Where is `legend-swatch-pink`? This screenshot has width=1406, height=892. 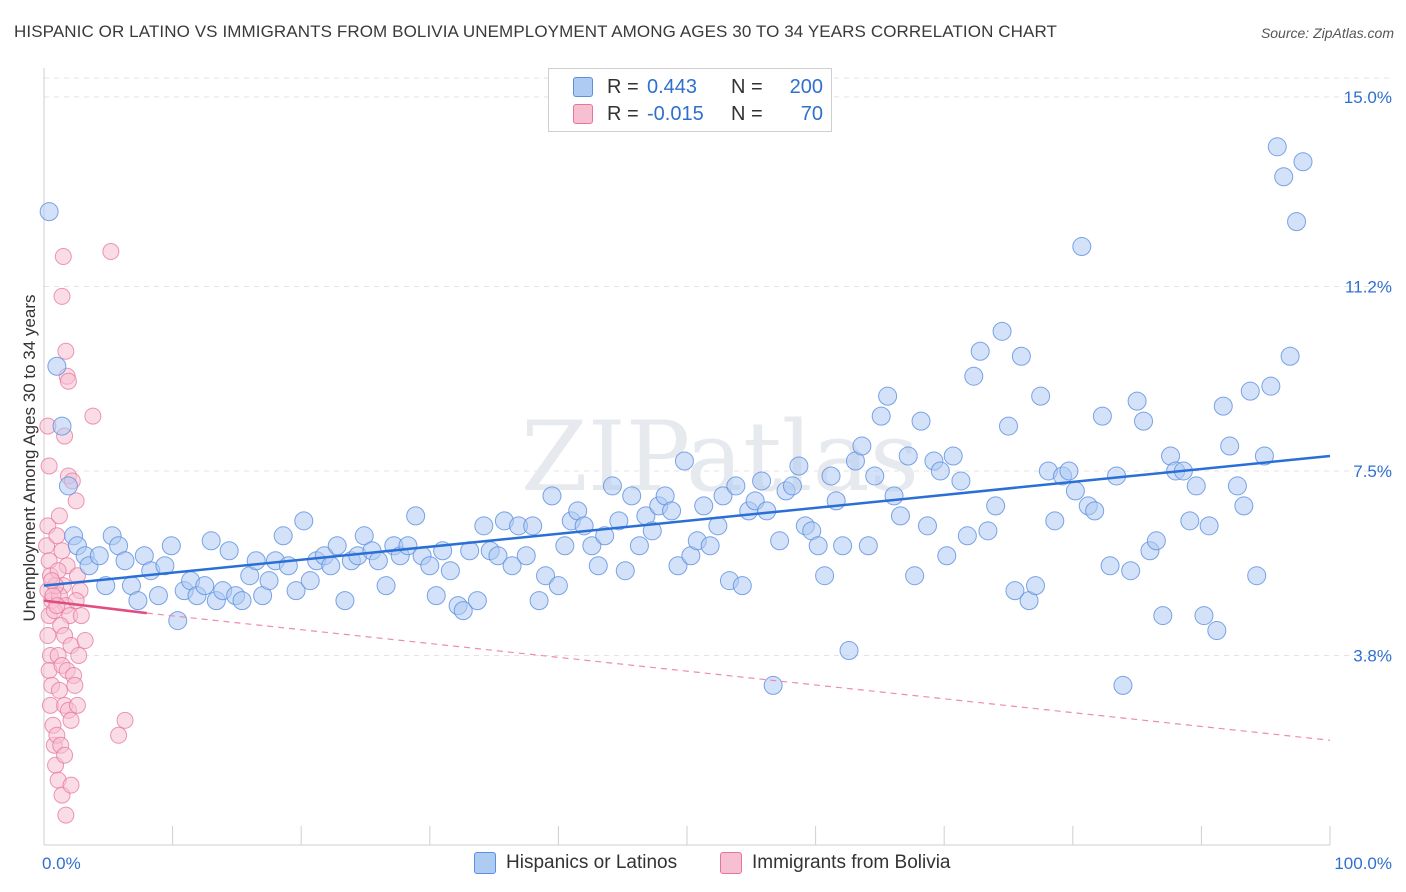
legend-swatch-pink is located at coordinates (731, 863).